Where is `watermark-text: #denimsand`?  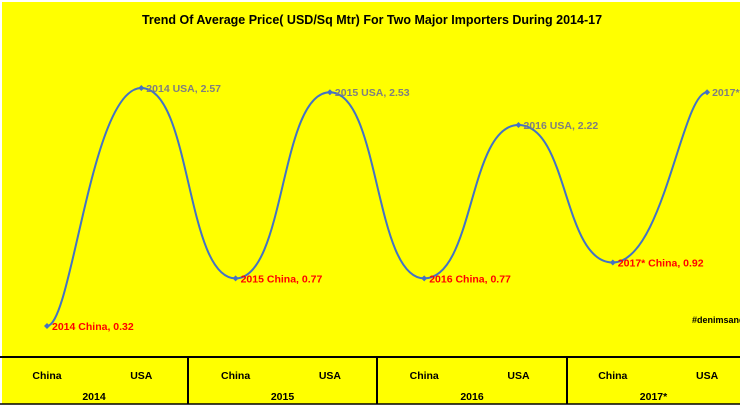
watermark-text: #denimsand is located at coordinates (716, 320).